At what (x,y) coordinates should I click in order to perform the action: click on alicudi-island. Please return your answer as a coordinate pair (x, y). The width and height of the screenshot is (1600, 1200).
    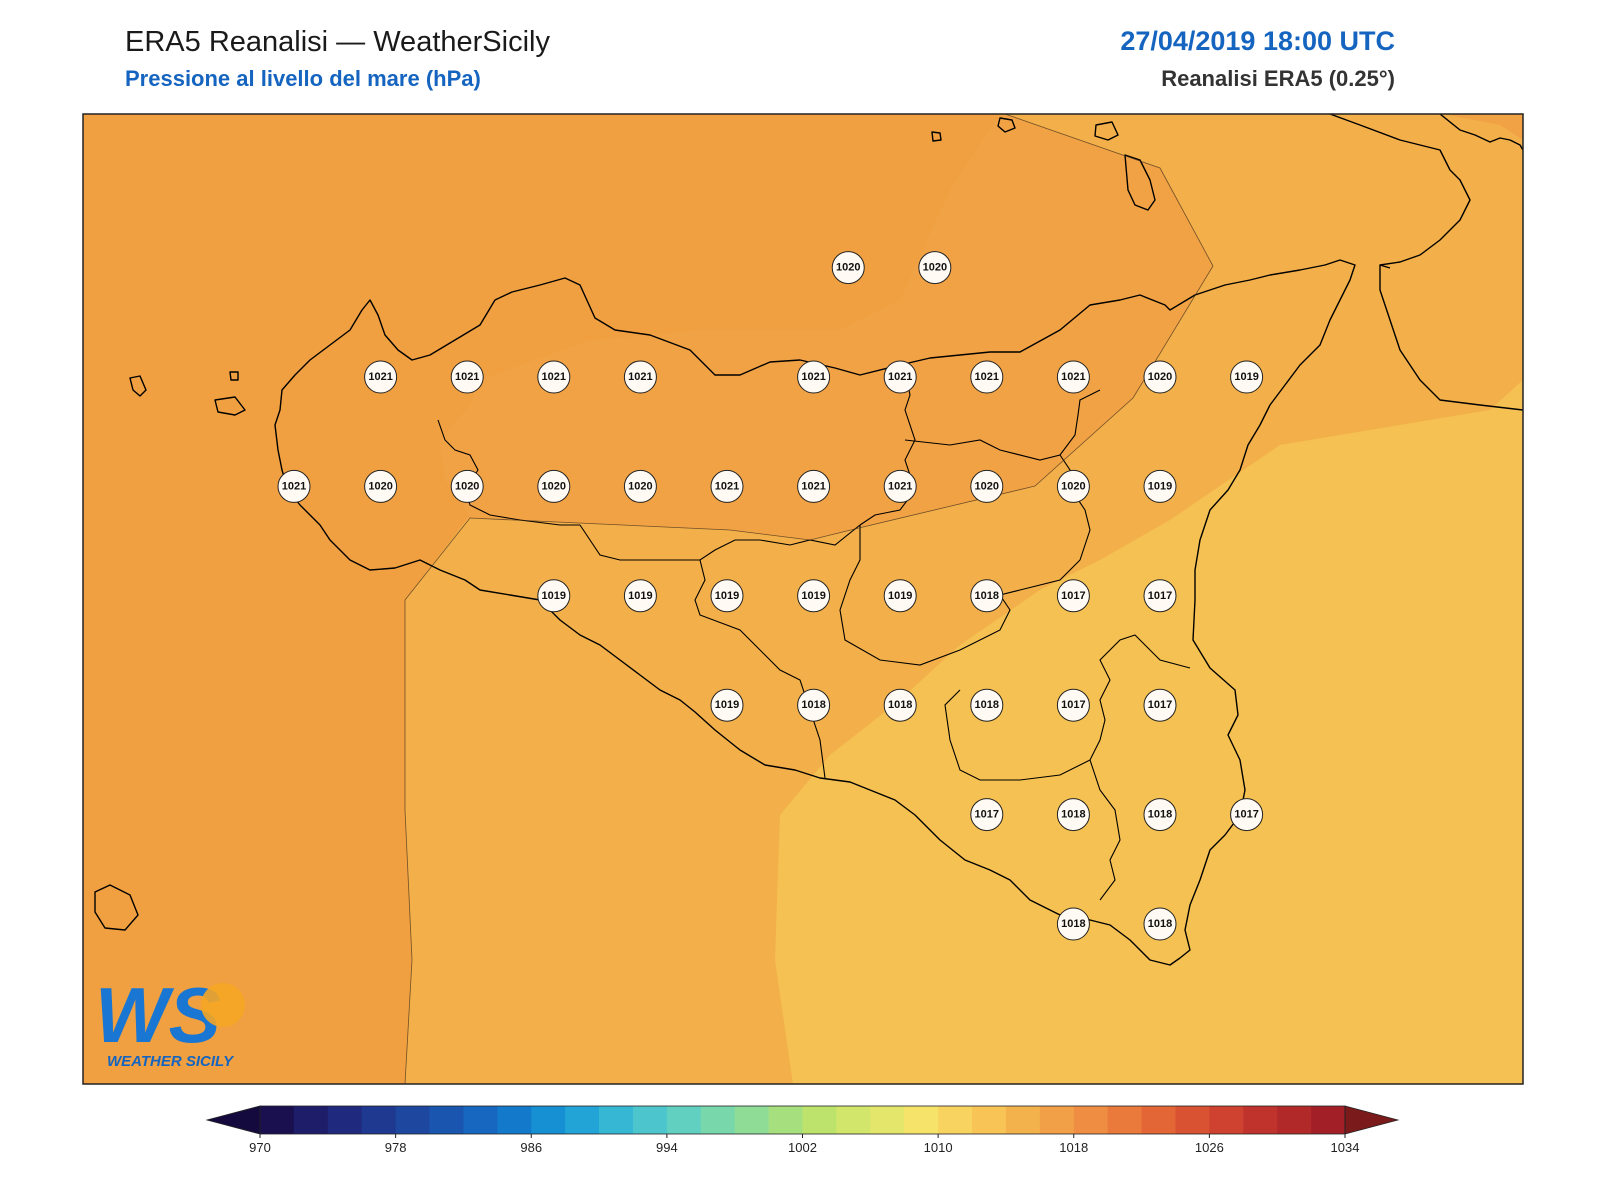
    Looking at the image, I should click on (936, 136).